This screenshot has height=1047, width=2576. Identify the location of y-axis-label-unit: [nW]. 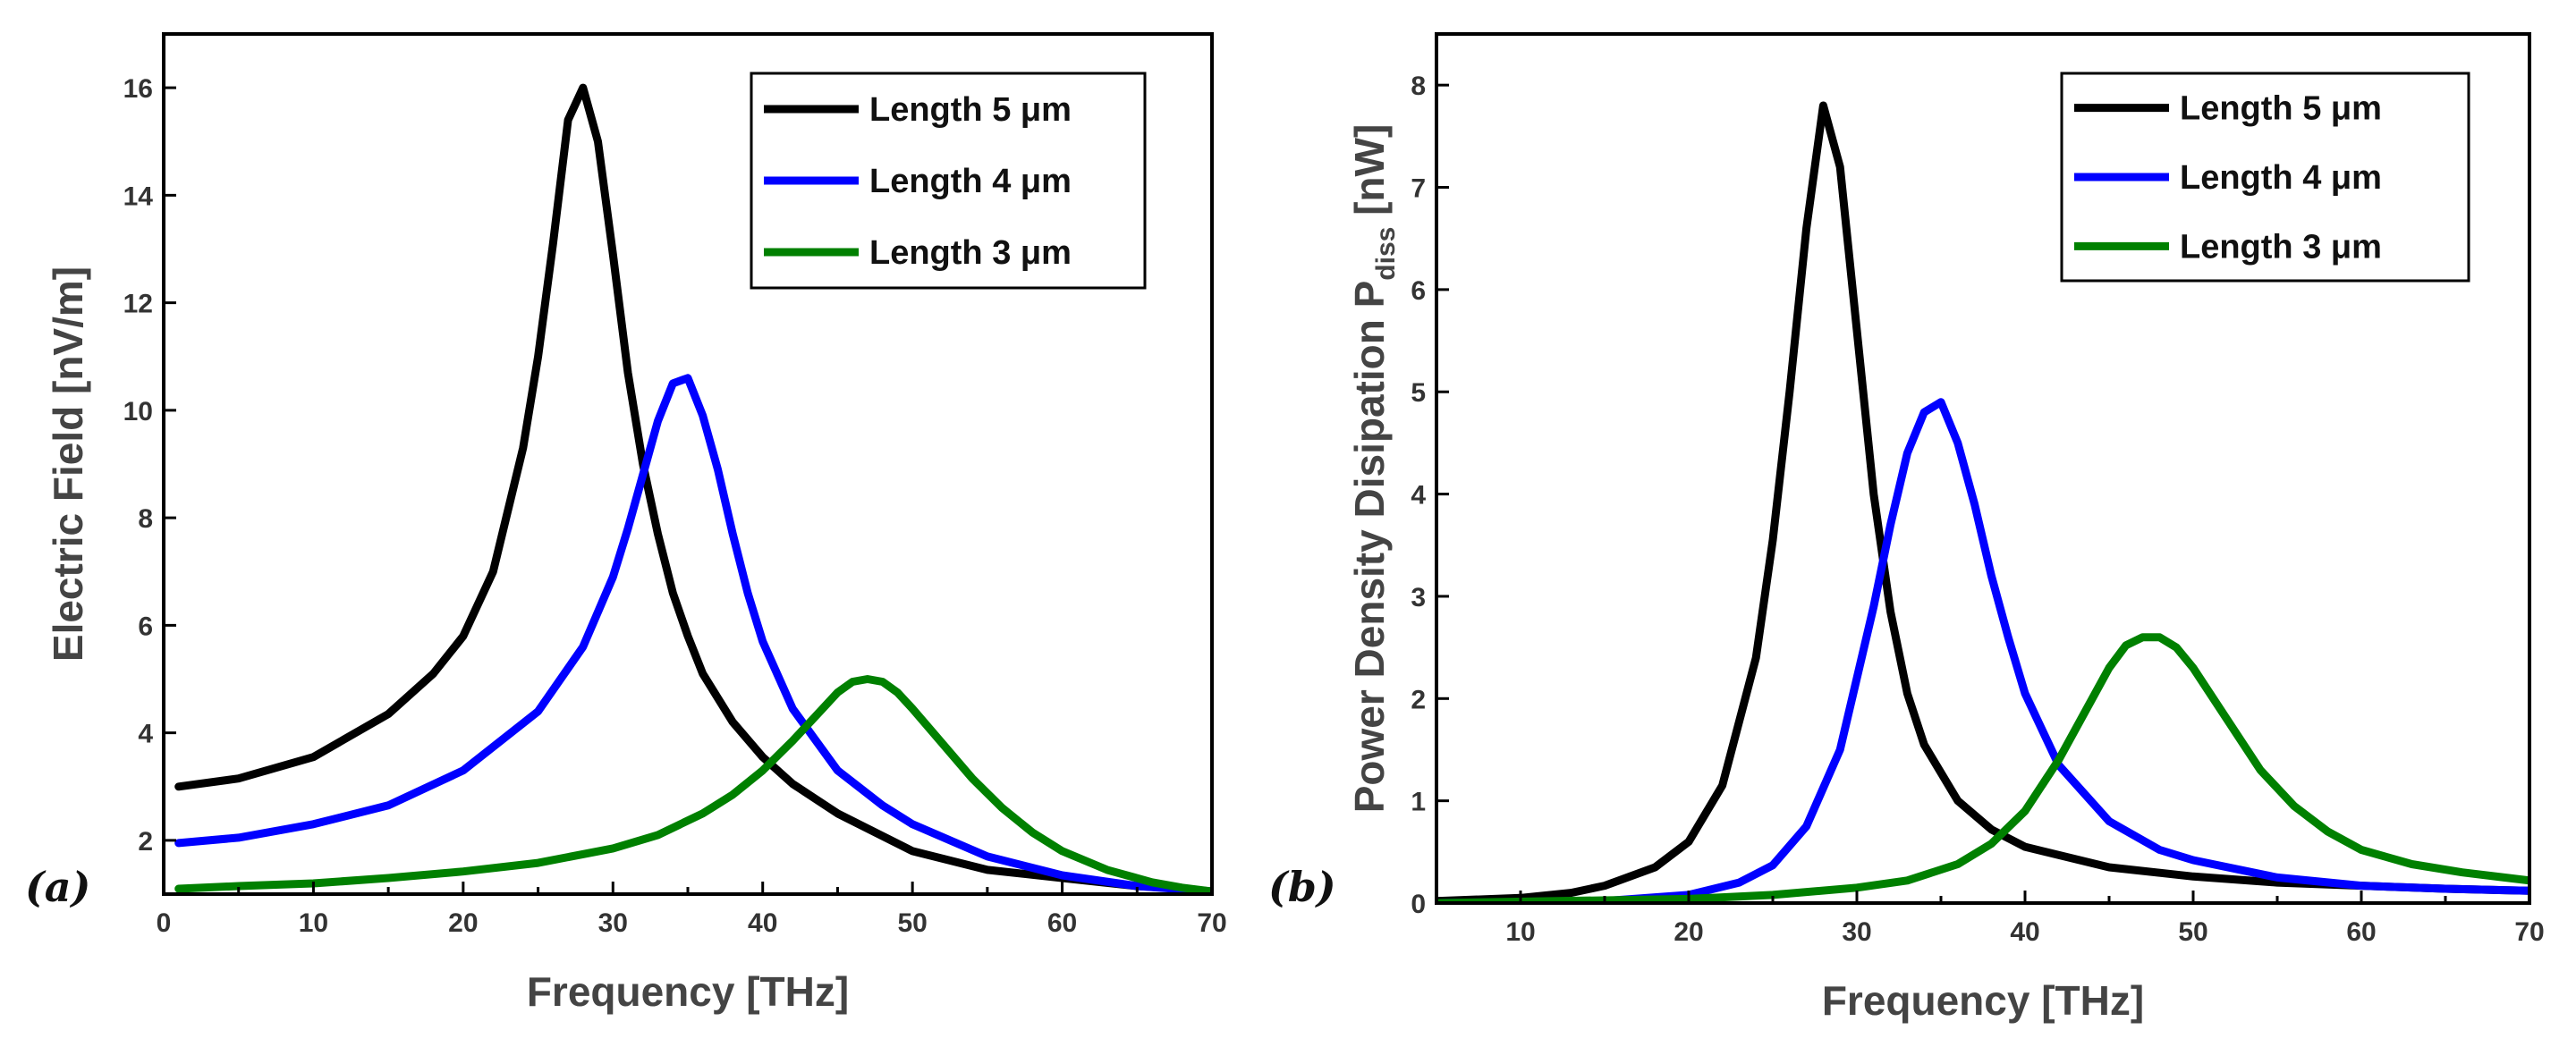
(1369, 175).